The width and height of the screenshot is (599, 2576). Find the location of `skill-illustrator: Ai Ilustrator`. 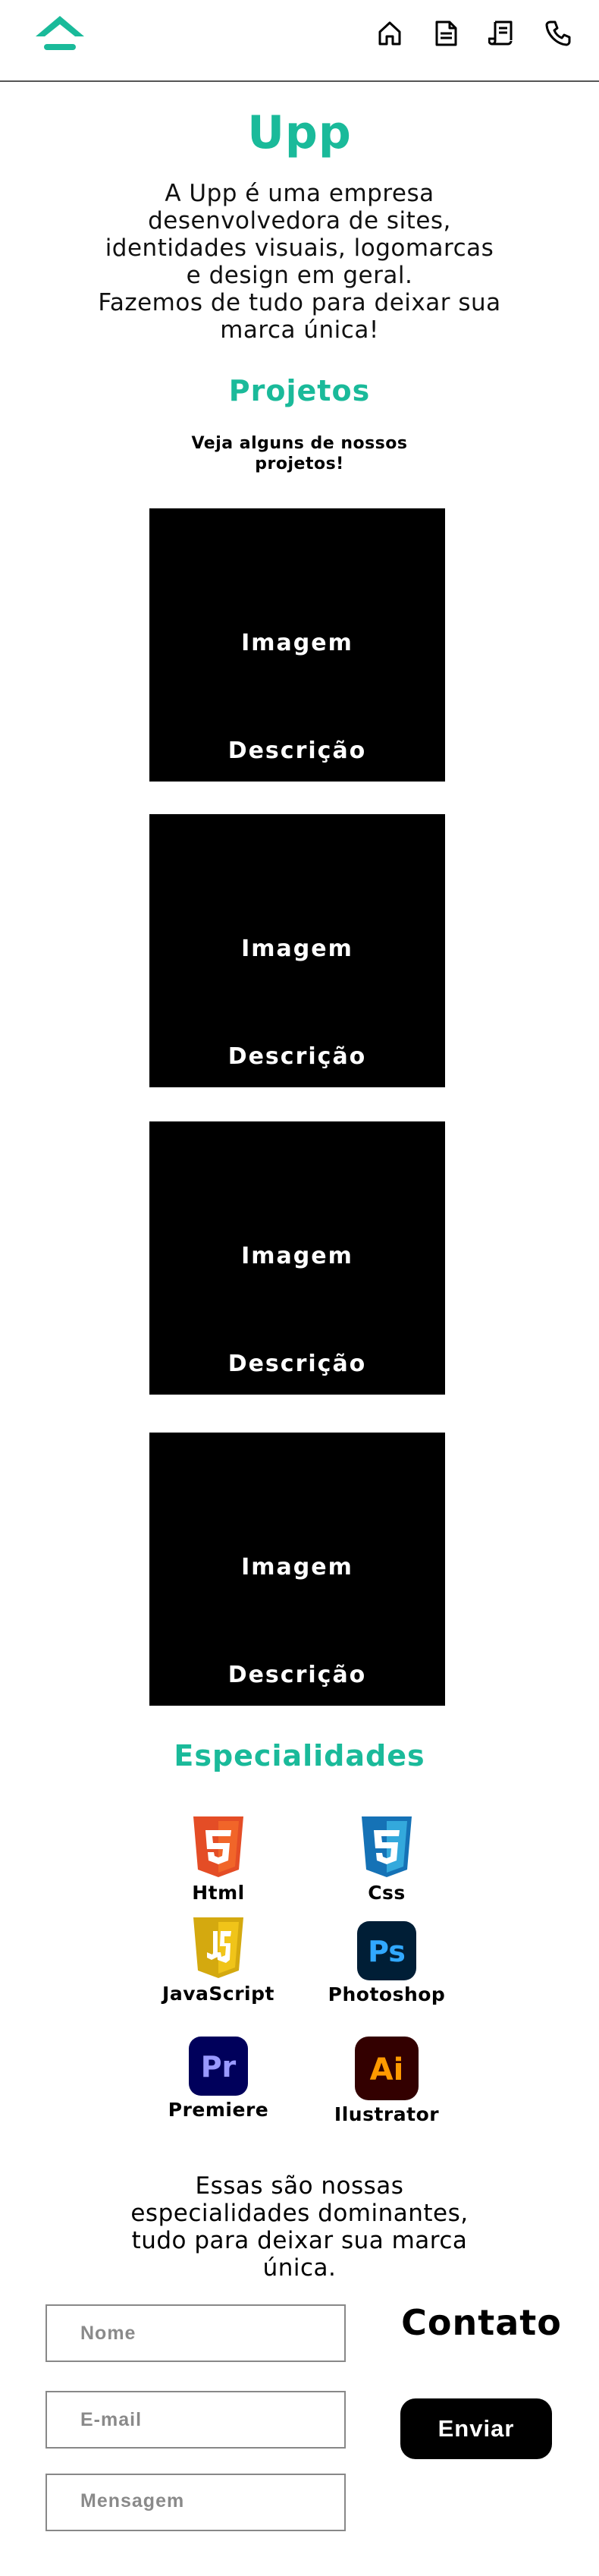

skill-illustrator: Ai Ilustrator is located at coordinates (387, 2081).